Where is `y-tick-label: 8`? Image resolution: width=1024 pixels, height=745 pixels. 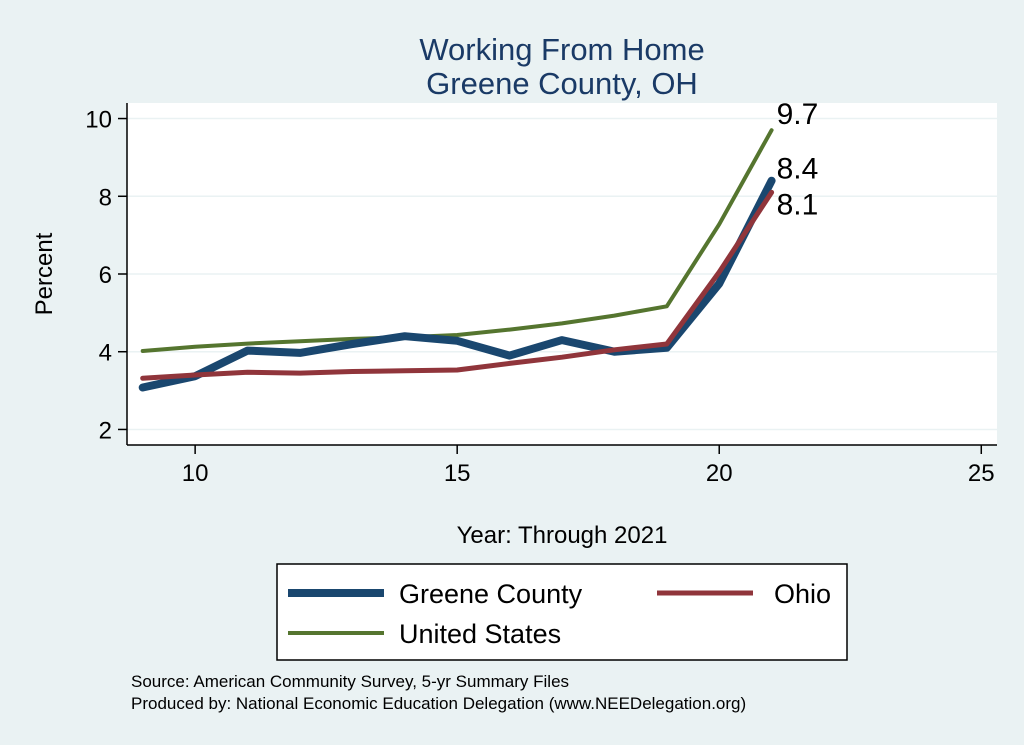
y-tick-label: 8 is located at coordinates (105, 197).